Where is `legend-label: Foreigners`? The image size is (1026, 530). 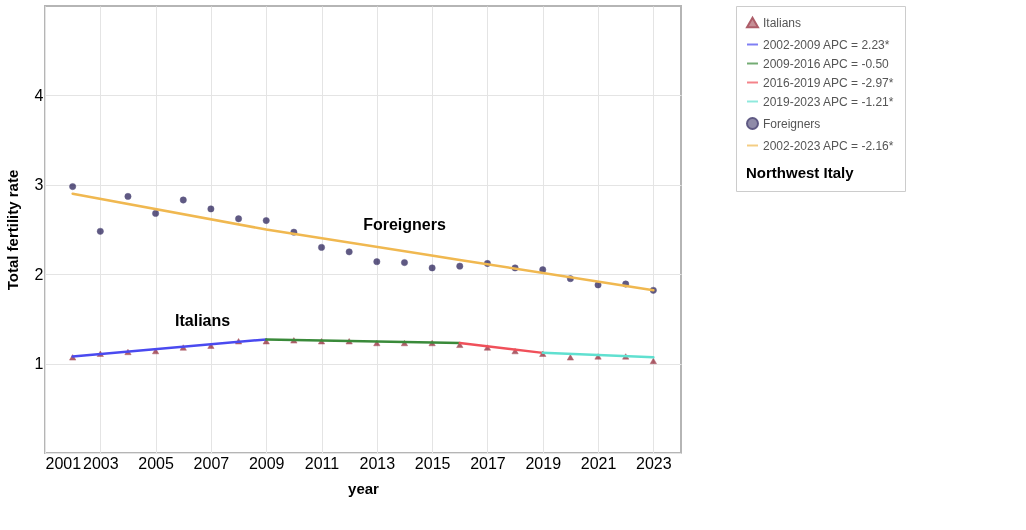
legend-label: Foreigners is located at coordinates (792, 123).